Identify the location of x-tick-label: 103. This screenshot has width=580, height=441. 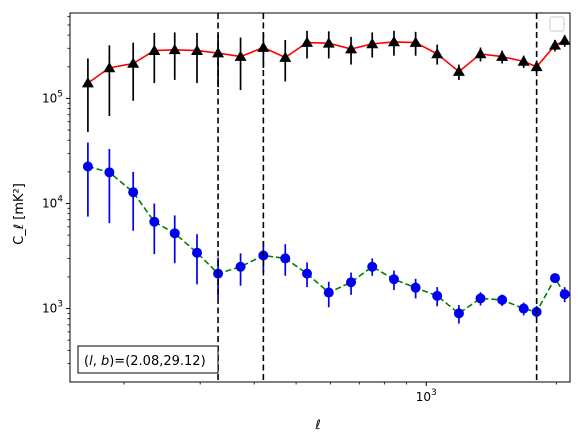
(426, 396).